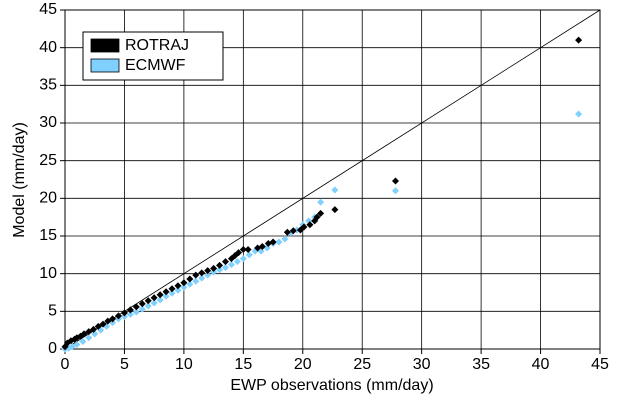 Image resolution: width=623 pixels, height=401 pixels. What do you see at coordinates (243, 364) in the screenshot?
I see `x-tick-label: 15` at bounding box center [243, 364].